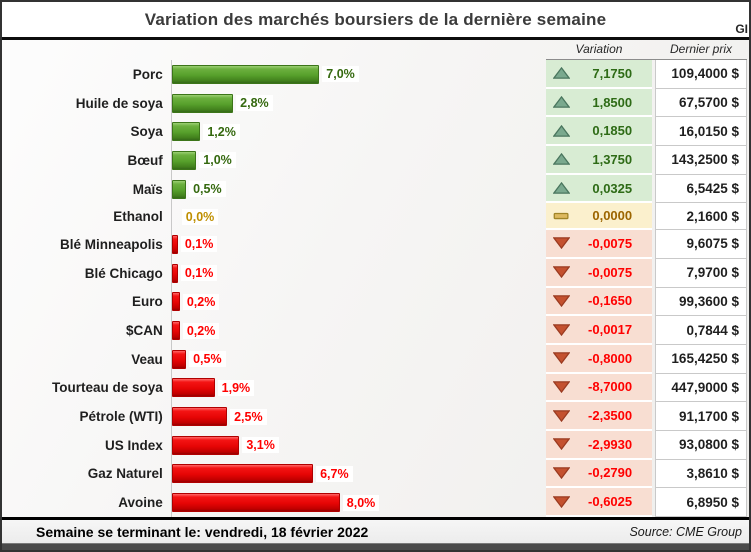 This screenshot has height=552, width=751. Describe the element at coordinates (356, 388) in the screenshot. I see `bar-area: 1,9%` at that location.